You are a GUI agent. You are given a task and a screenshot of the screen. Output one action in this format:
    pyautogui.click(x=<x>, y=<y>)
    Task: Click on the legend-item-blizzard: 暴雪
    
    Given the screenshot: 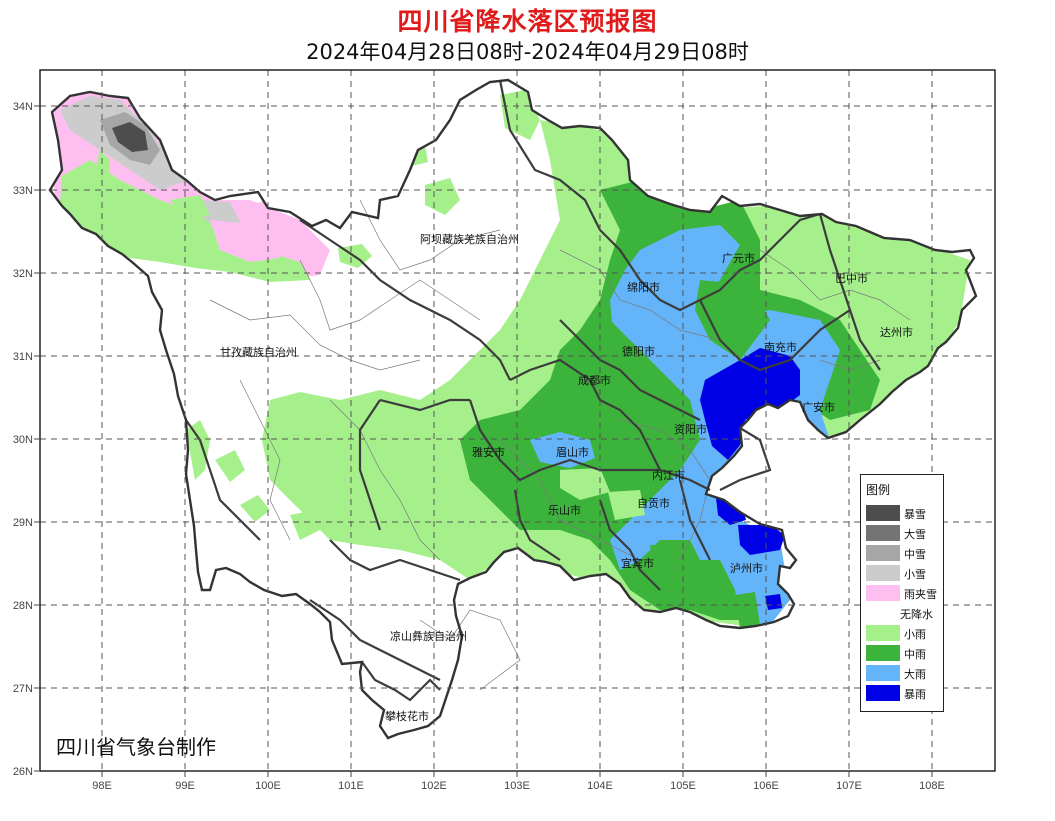 What is the action you would take?
    pyautogui.click(x=904, y=513)
    